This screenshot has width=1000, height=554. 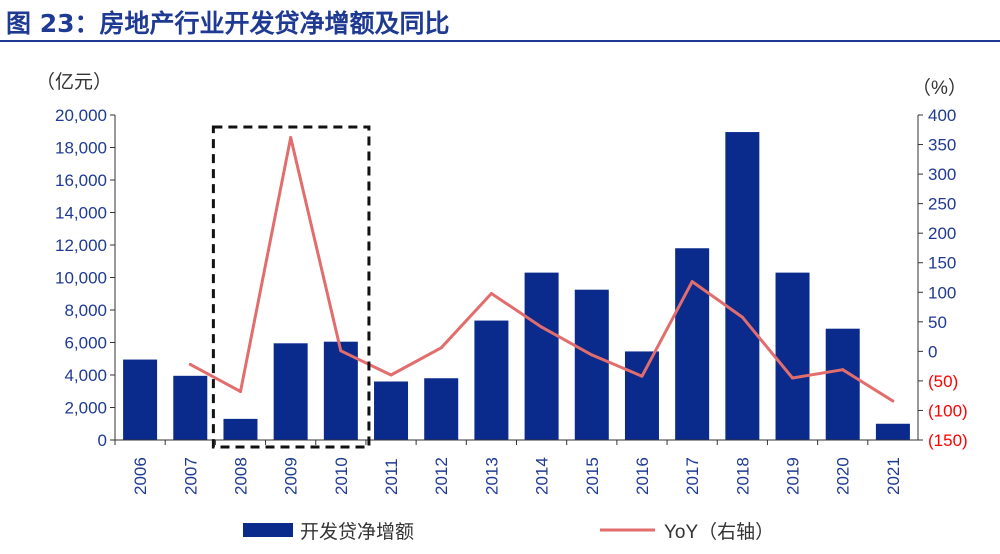 What do you see at coordinates (942, 145) in the screenshot?
I see `right-axis-tick-label: 350` at bounding box center [942, 145].